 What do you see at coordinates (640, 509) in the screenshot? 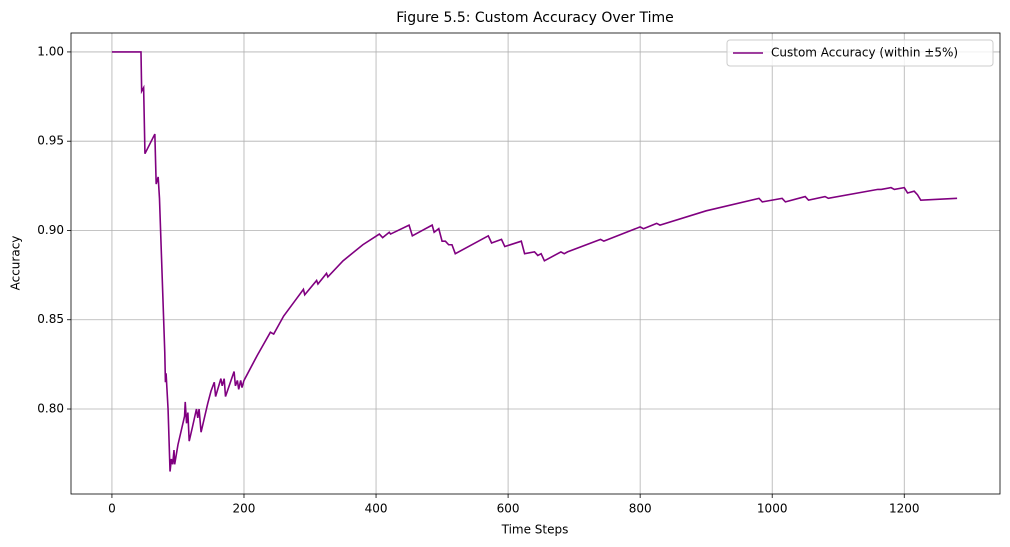
I see `x-tick-label: 800` at bounding box center [640, 509].